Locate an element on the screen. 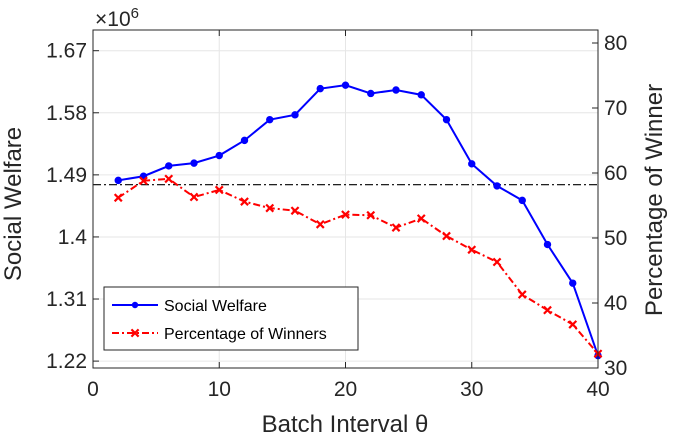 Image resolution: width=675 pixels, height=448 pixels. right-y-tick-label: 80 is located at coordinates (615, 43).